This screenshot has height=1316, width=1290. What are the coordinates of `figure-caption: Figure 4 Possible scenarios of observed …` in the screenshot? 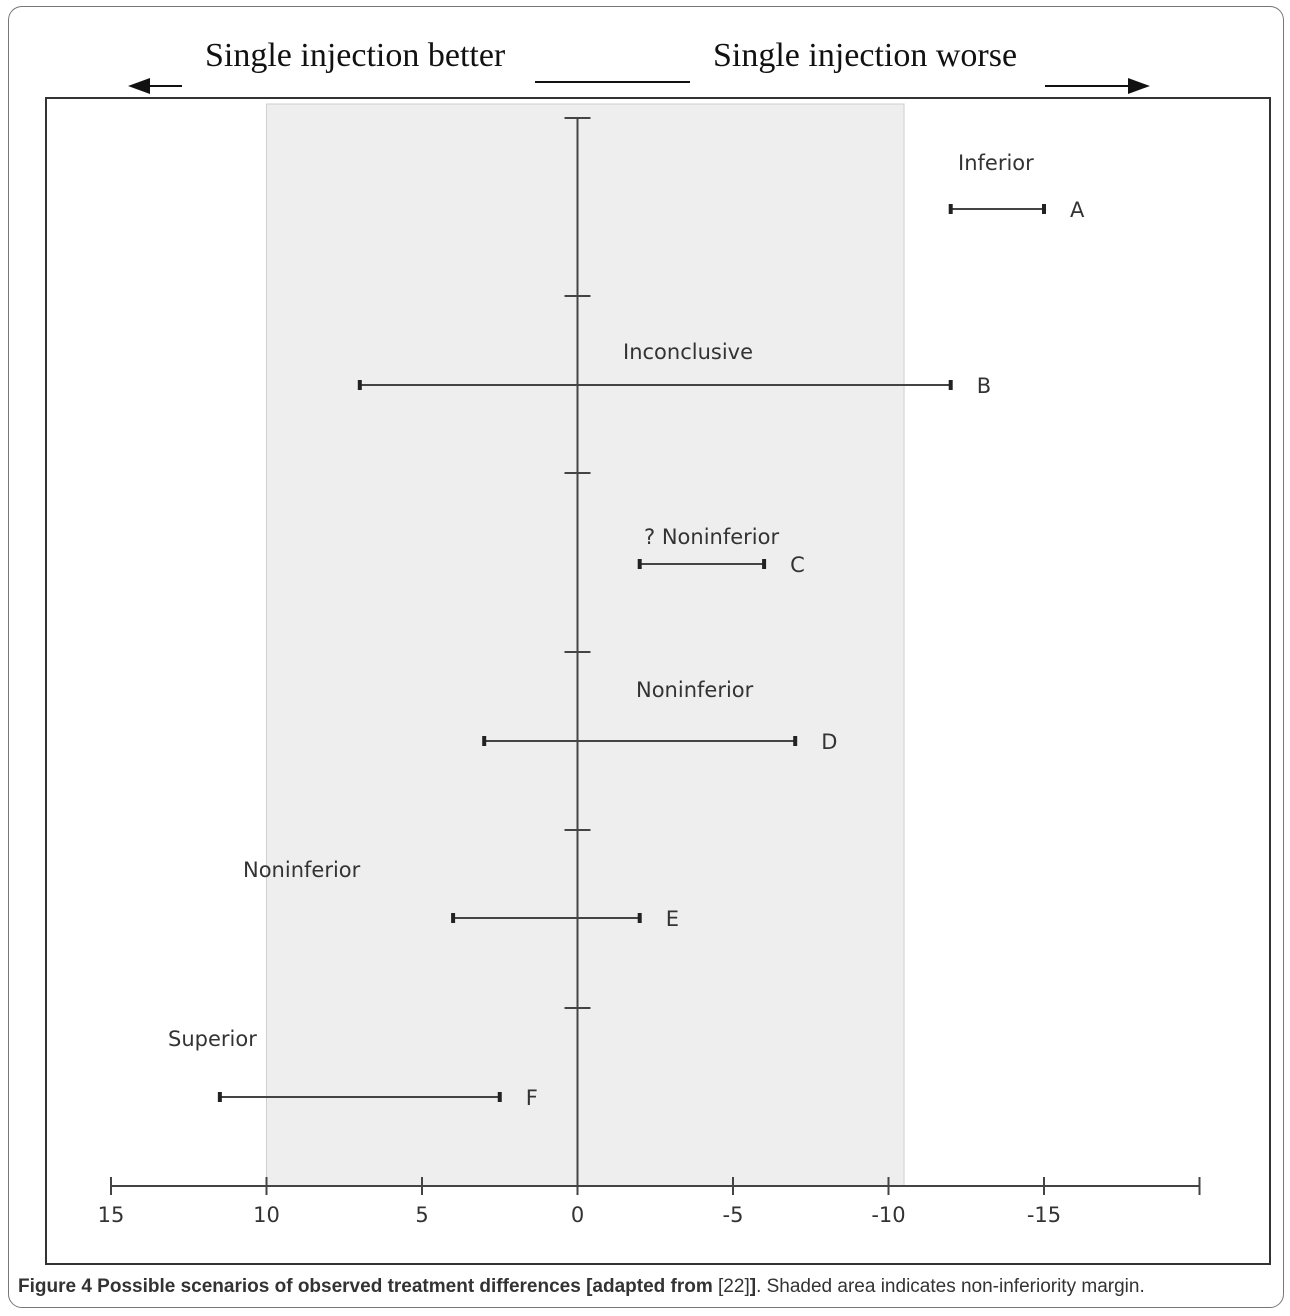 It's located at (648, 1287).